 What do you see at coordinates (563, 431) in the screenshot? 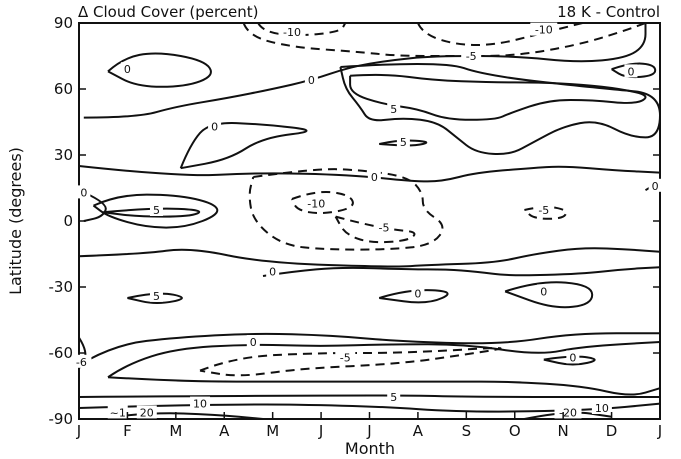
I see `x-tick-label: N` at bounding box center [563, 431].